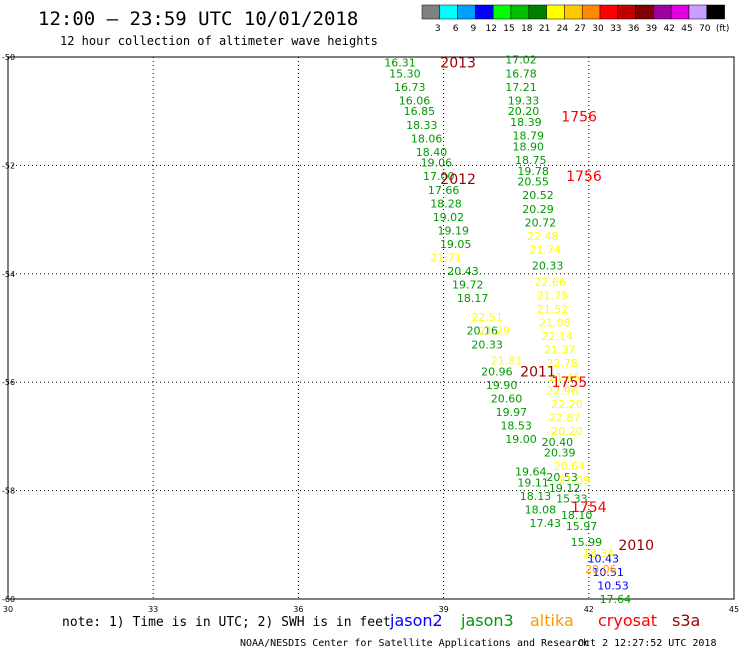  I want to click on swh-reading: 20.43, so click(463, 271).